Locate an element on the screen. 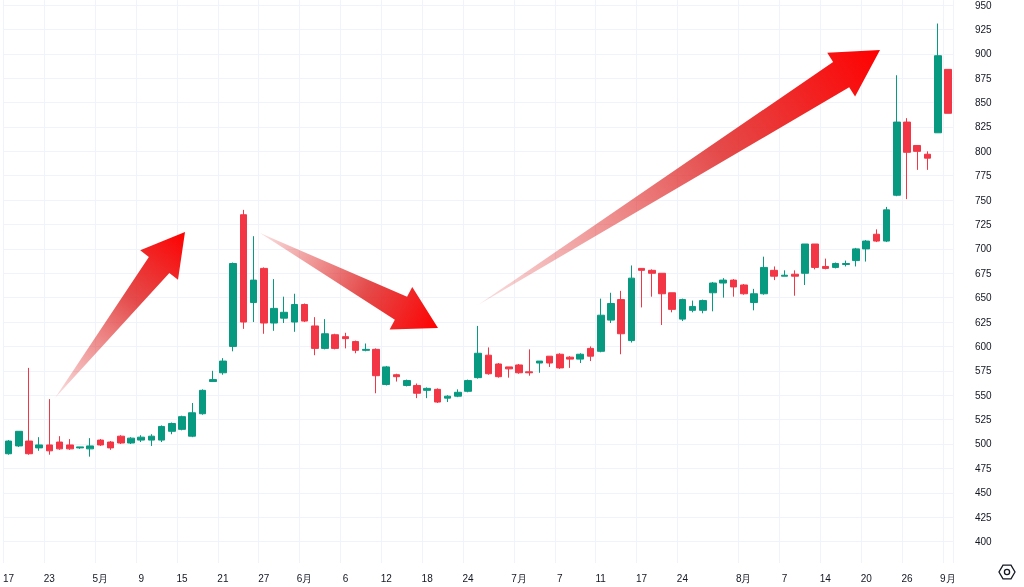 The image size is (1024, 587). y-tick-label: 475 is located at coordinates (984, 468).